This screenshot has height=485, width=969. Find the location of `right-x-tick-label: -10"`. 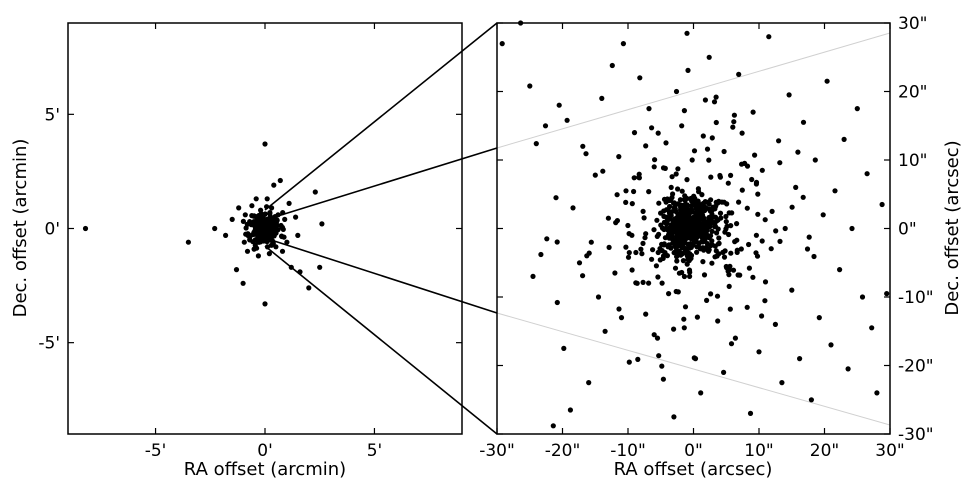

right-x-tick-label: -10" is located at coordinates (628, 451).